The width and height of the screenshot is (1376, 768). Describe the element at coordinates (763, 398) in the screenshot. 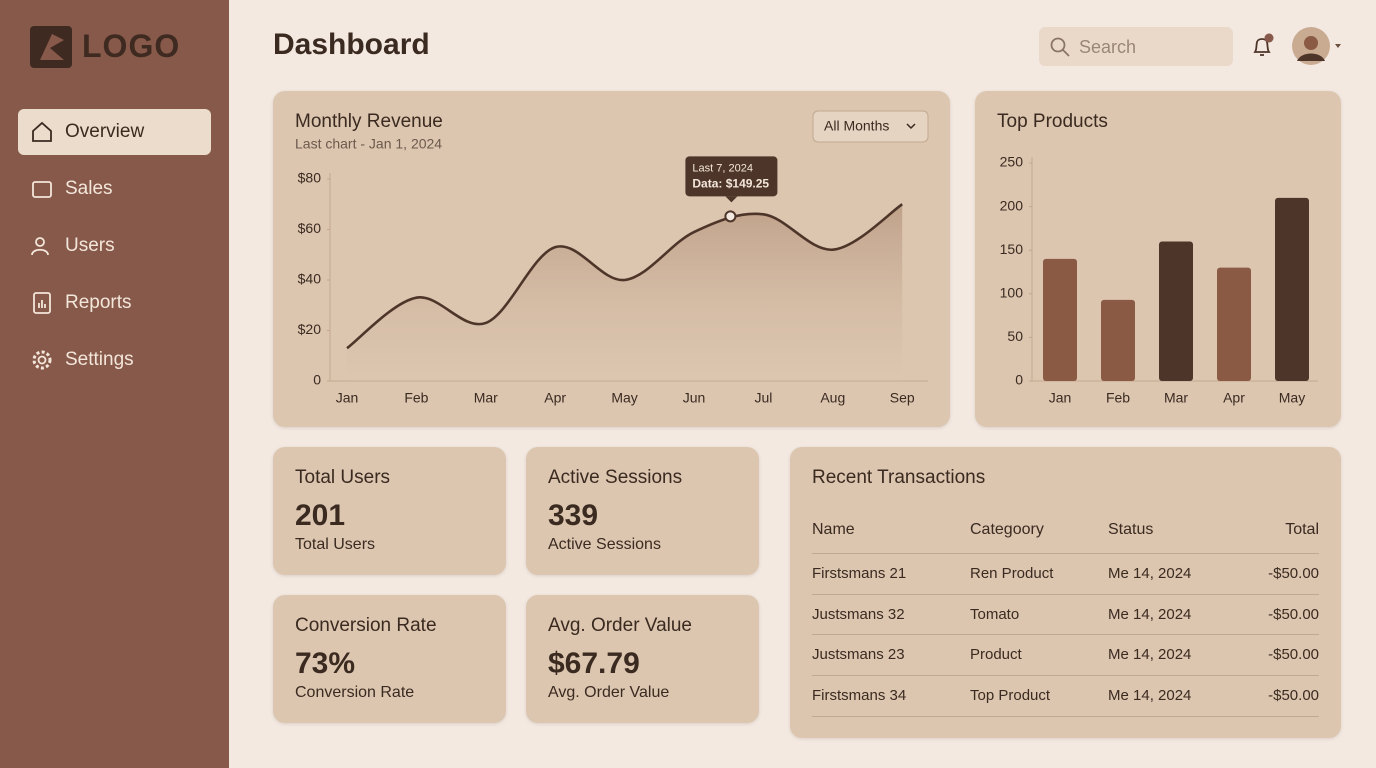

I see `x-tick-label: Jul` at that location.